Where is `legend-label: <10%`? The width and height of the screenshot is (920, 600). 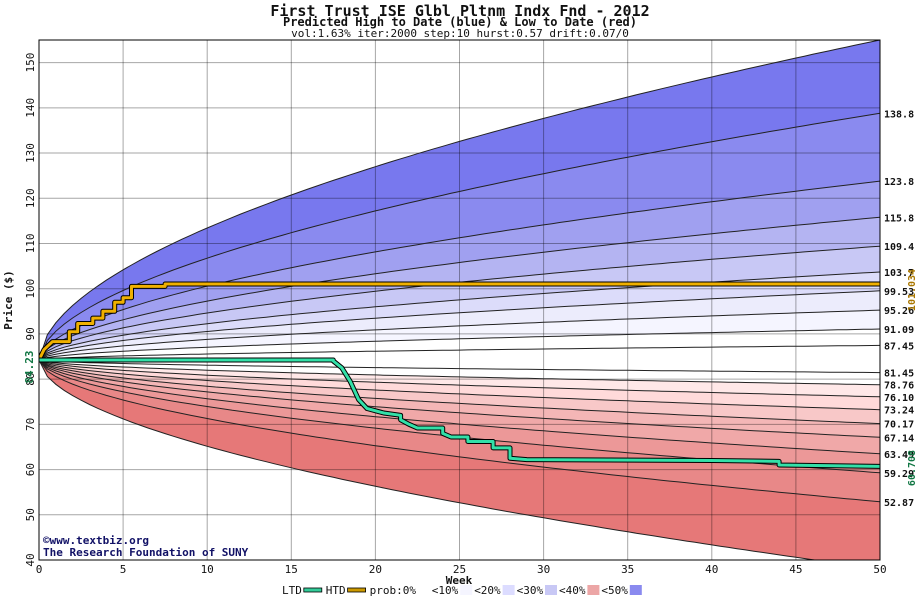
legend-label: <10% is located at coordinates (445, 590).